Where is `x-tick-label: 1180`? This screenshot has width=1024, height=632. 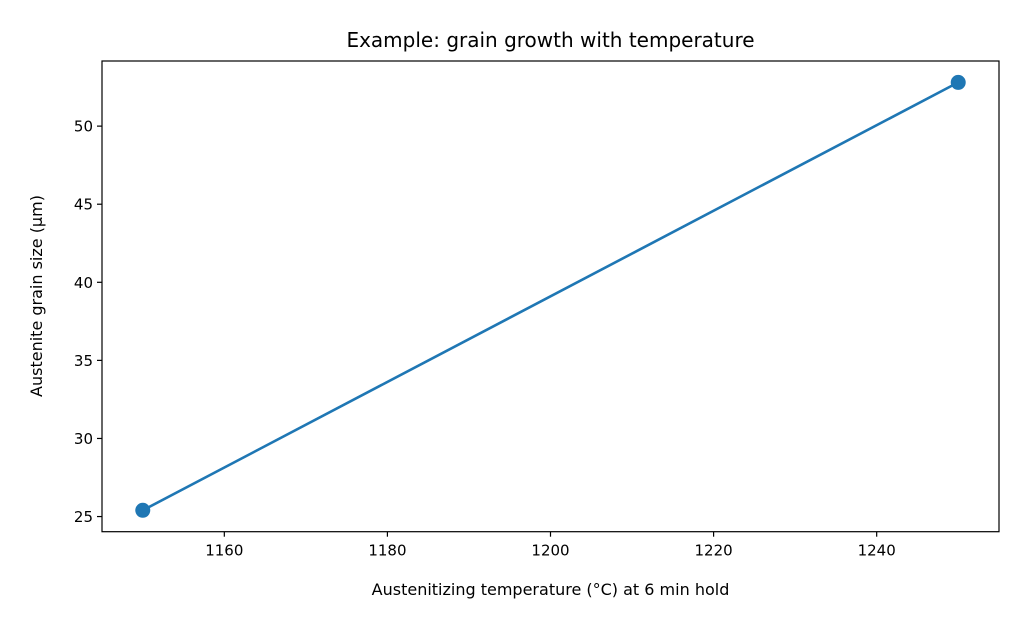
x-tick-label: 1180 is located at coordinates (387, 551).